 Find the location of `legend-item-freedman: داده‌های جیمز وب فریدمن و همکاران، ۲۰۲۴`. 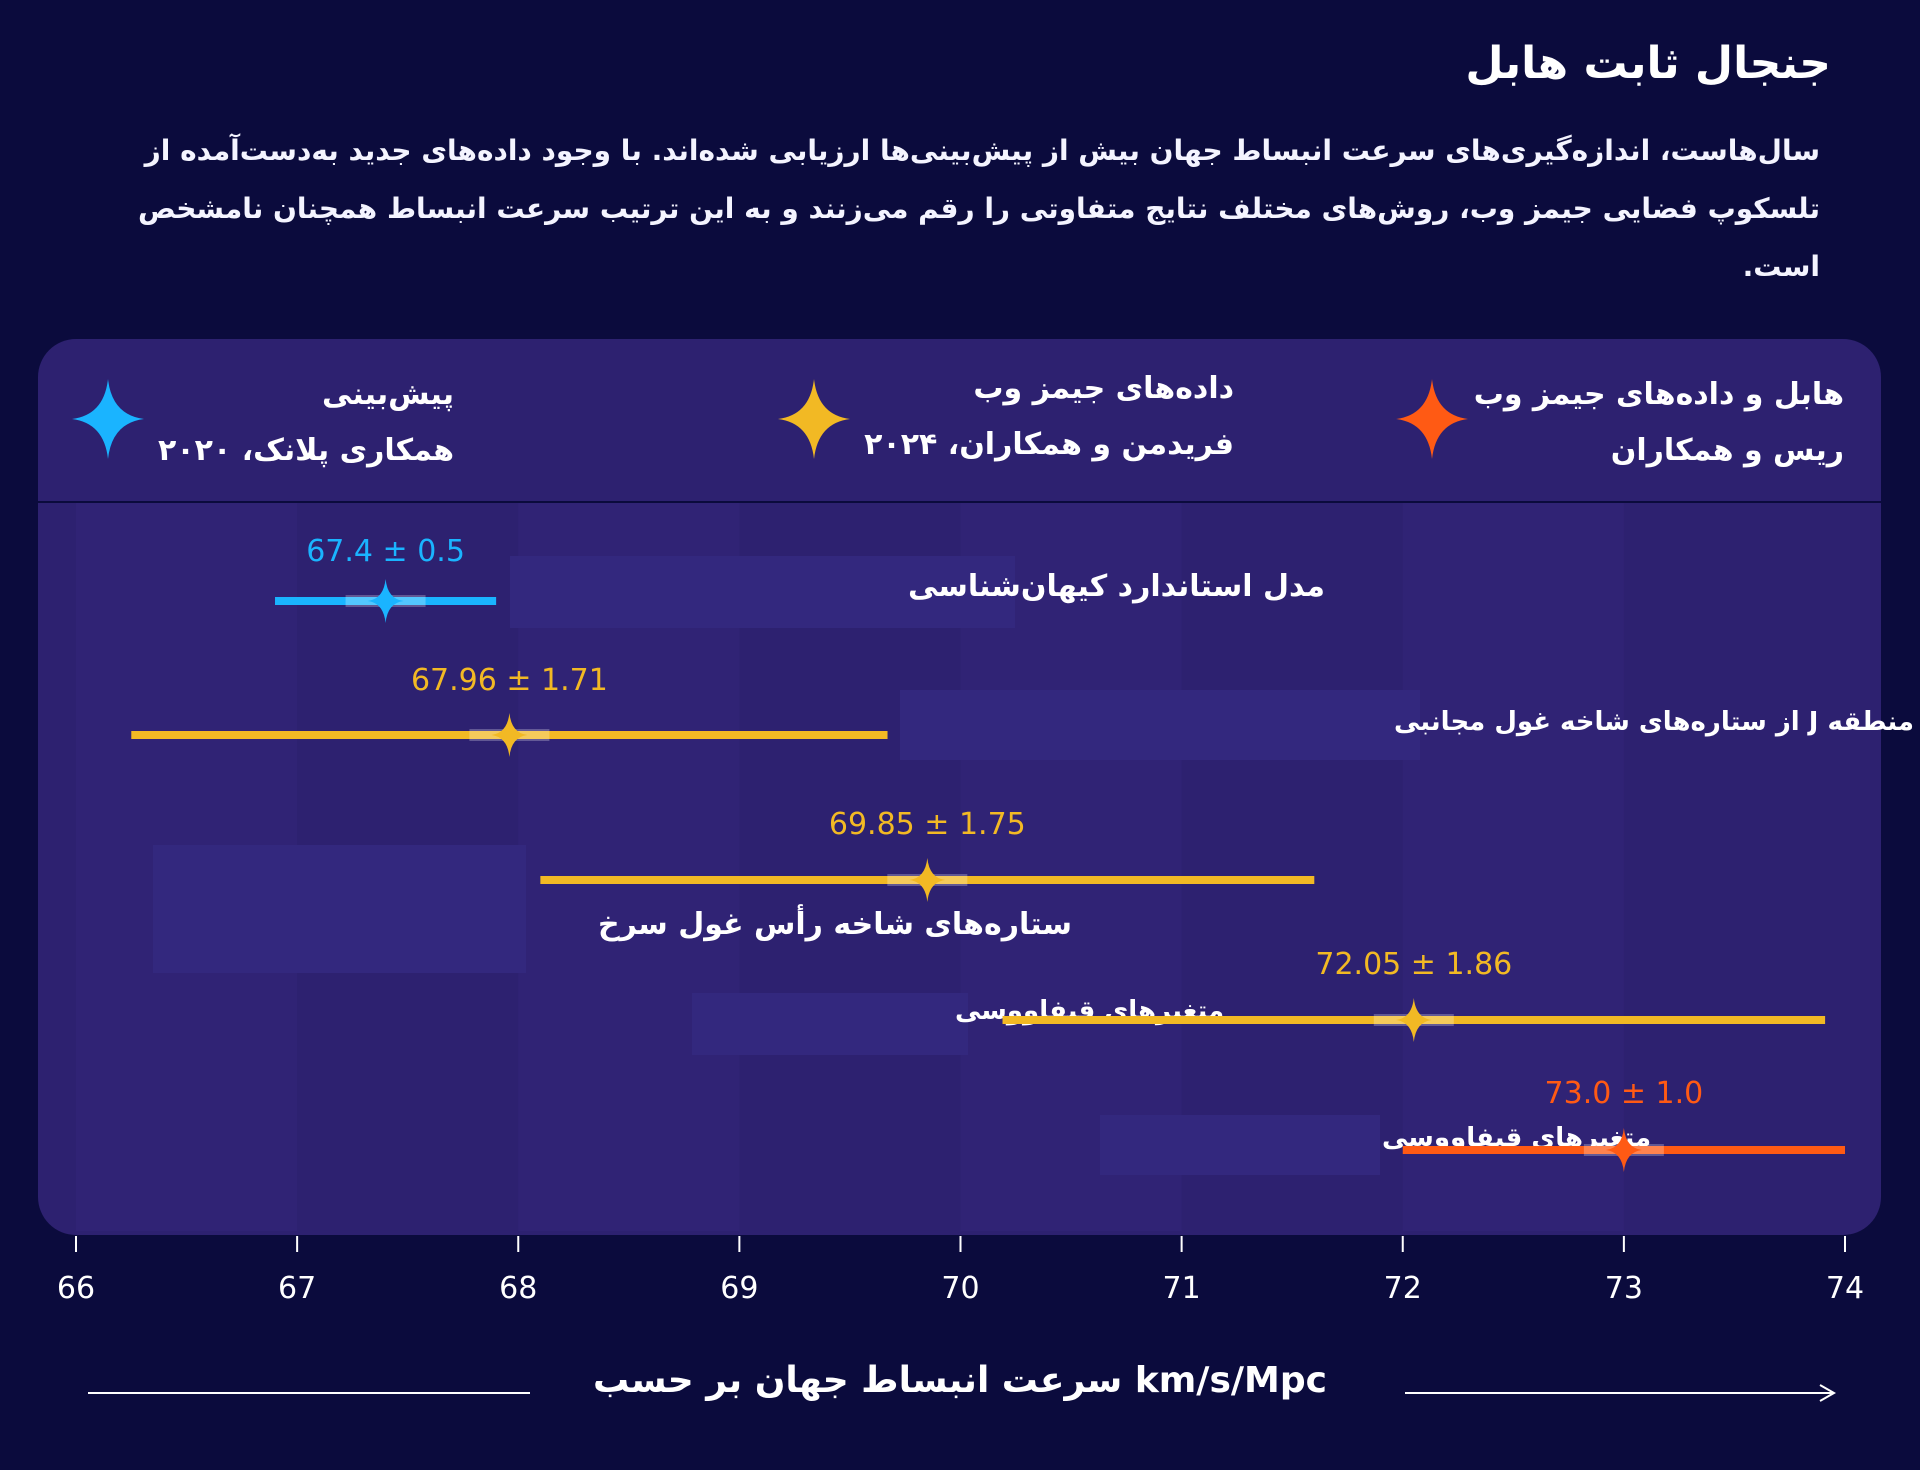

legend-item-freedman: داده‌های جیمز وب فریدمن و همکاران، ۲۰۲۴ is located at coordinates (998, 420).